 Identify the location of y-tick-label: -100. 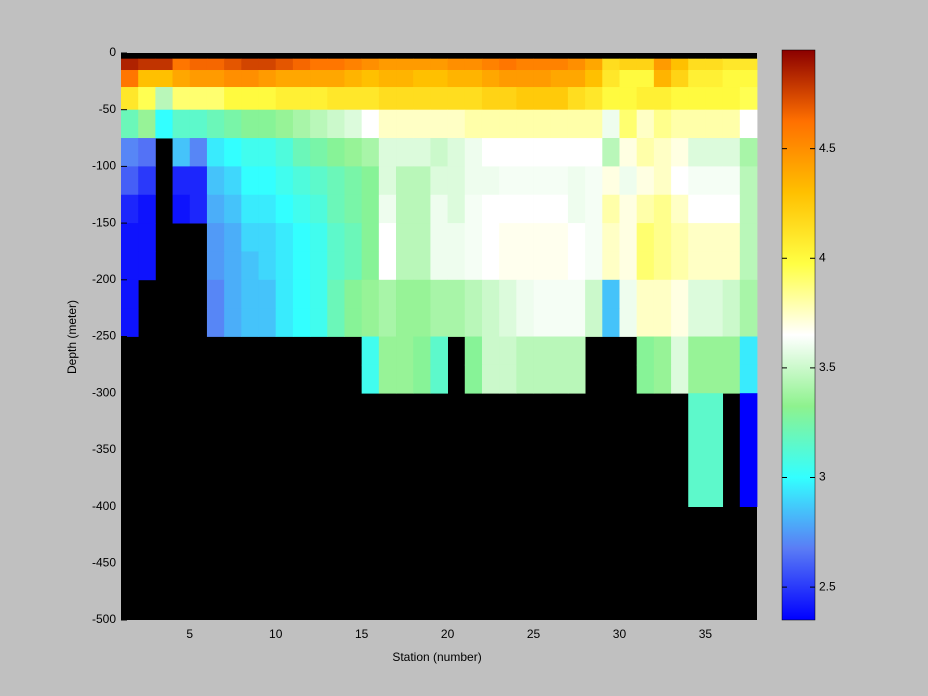
(104, 166).